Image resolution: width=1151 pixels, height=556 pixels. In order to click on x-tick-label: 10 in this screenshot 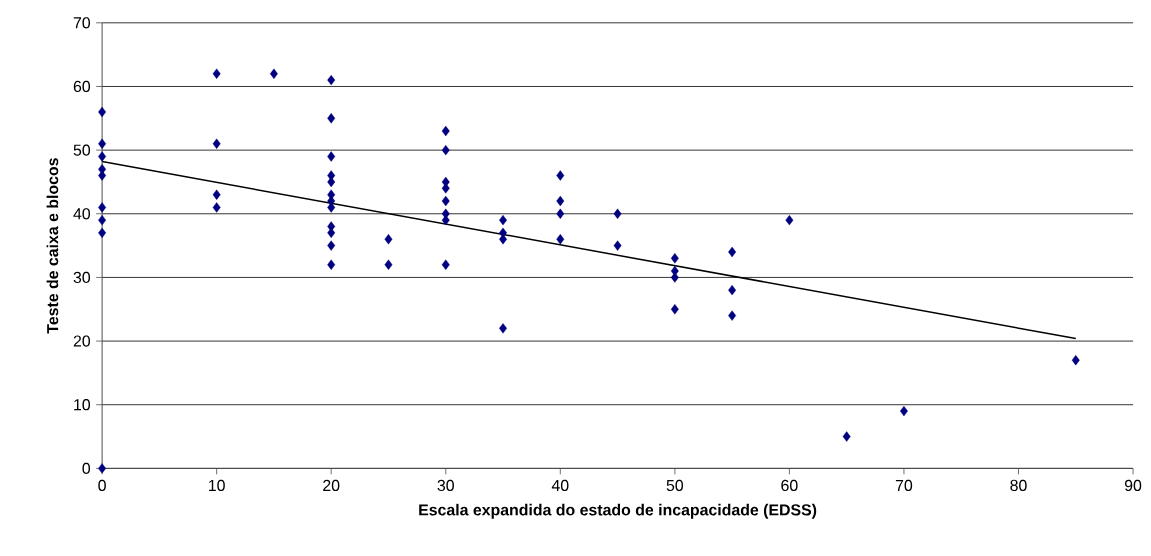, I will do `click(217, 485)`.